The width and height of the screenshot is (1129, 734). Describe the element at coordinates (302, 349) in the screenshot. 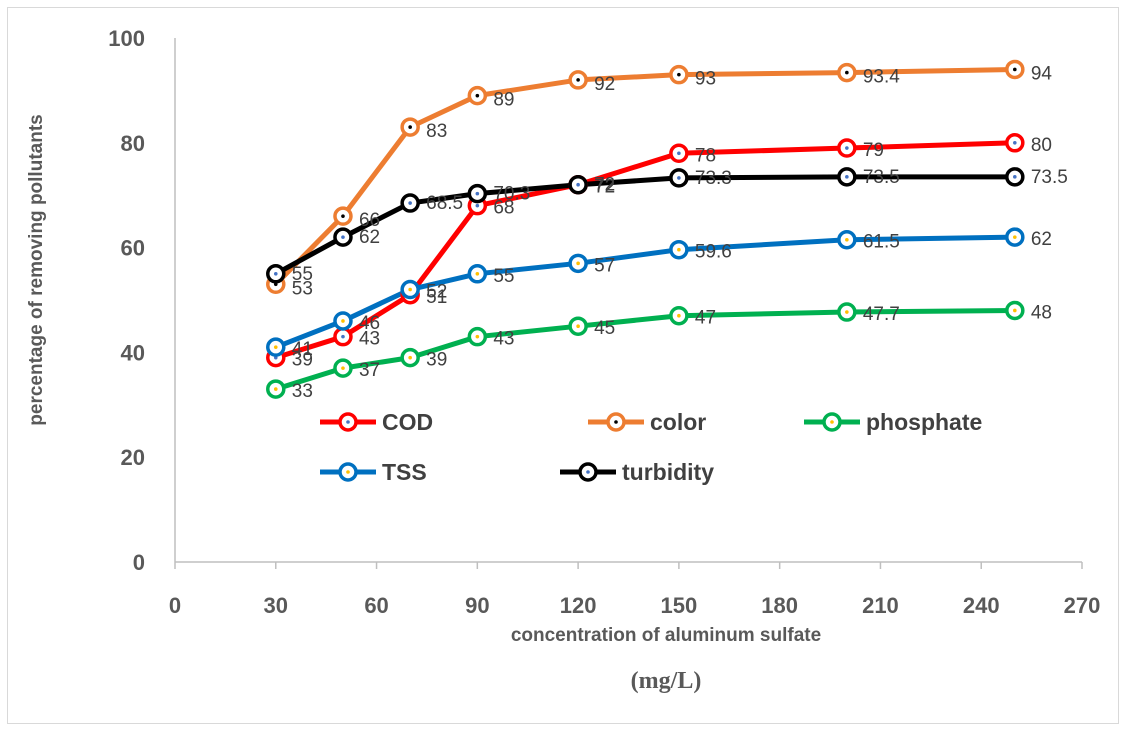

I see `data-label-TSS: 41` at that location.